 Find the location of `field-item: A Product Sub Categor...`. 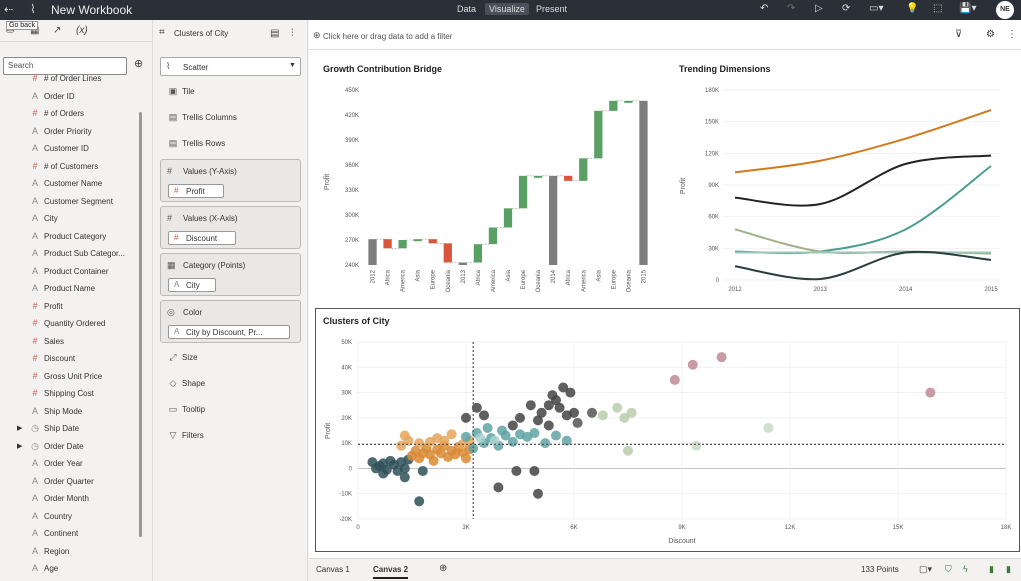

field-item: A Product Sub Categor... is located at coordinates (70, 255).